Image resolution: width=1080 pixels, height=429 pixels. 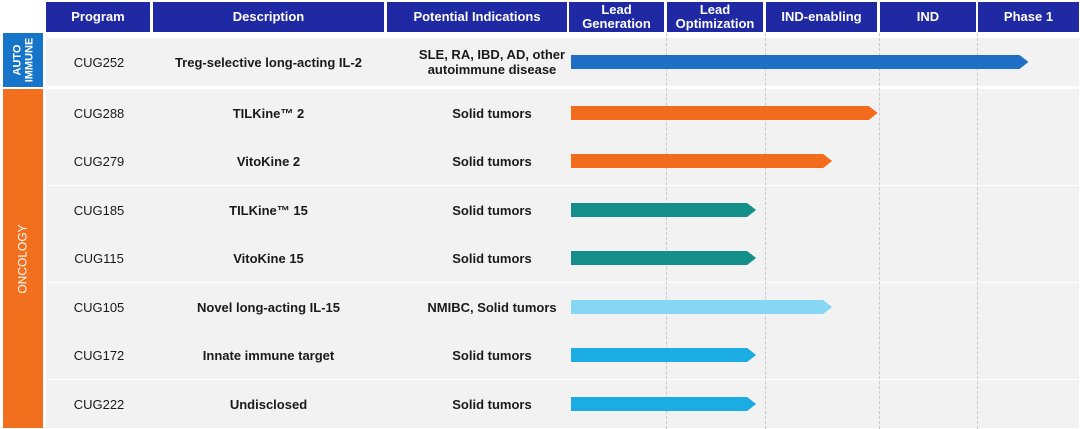 I want to click on table-row: CUG222 Undisclosed Solid tumors, so click(x=562, y=404).